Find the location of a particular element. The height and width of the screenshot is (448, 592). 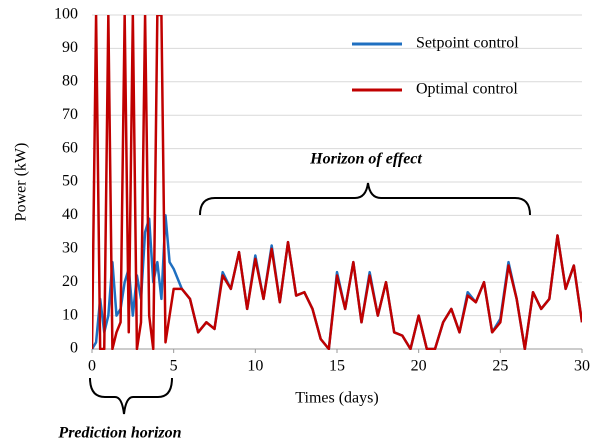

legend-label: Setpoint control is located at coordinates (467, 43).